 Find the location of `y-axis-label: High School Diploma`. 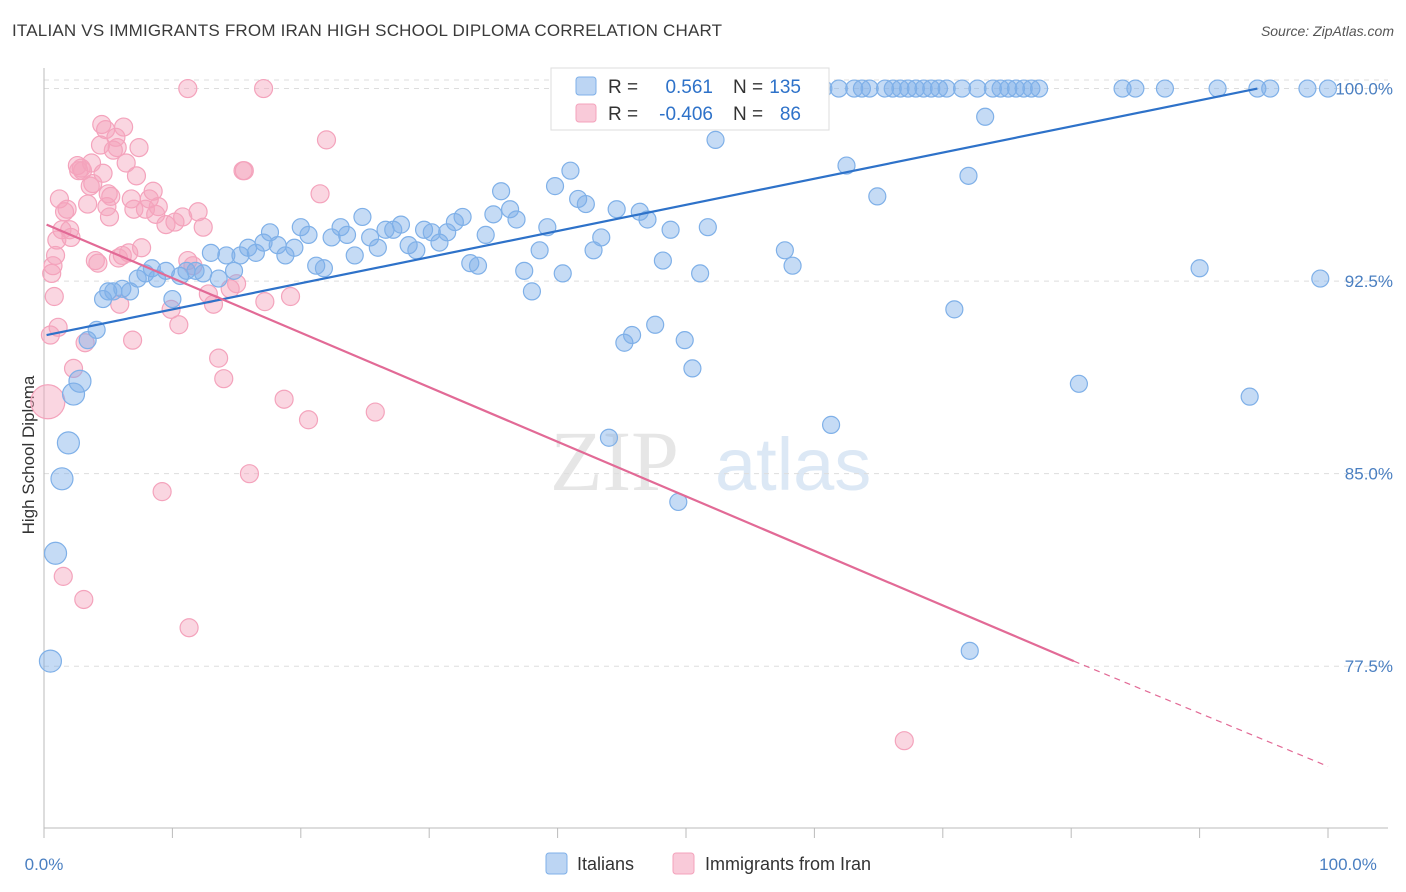

y-axis-label: High School Diploma is located at coordinates (28, 454).